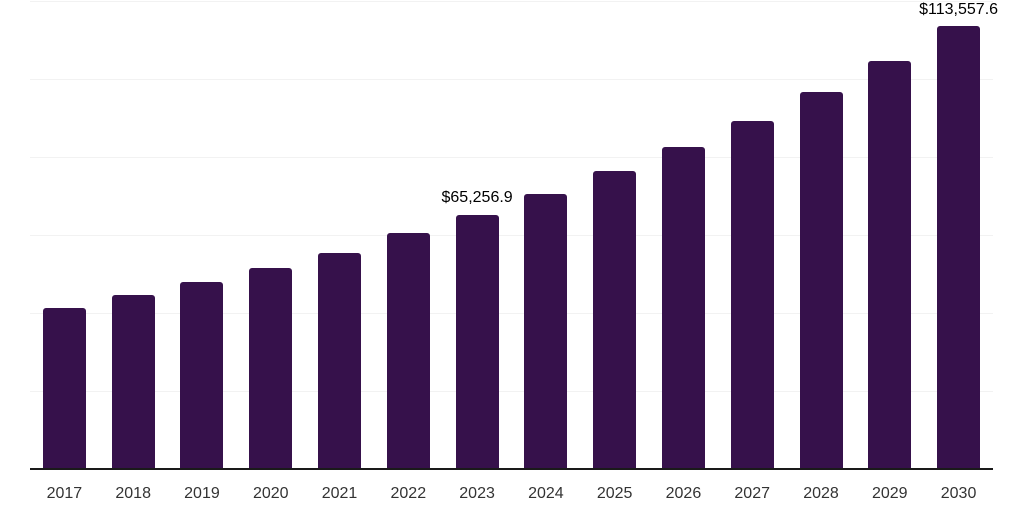 This screenshot has height=512, width=1024. What do you see at coordinates (408, 351) in the screenshot?
I see `bar-2022` at bounding box center [408, 351].